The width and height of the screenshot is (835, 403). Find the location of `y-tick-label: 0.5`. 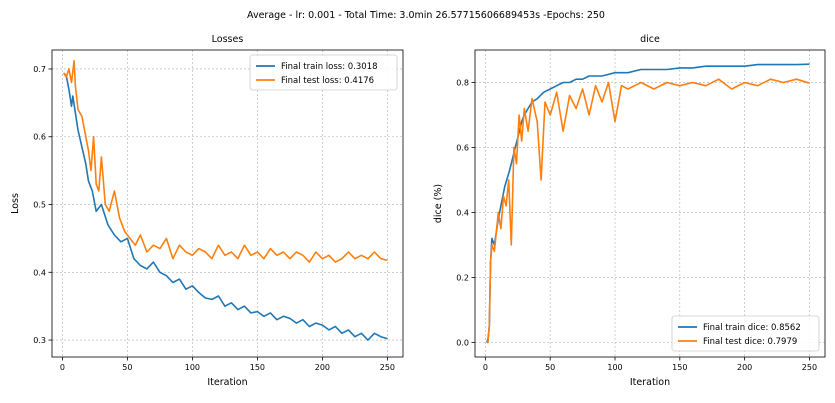

y-tick-label: 0.5 is located at coordinates (39, 205).